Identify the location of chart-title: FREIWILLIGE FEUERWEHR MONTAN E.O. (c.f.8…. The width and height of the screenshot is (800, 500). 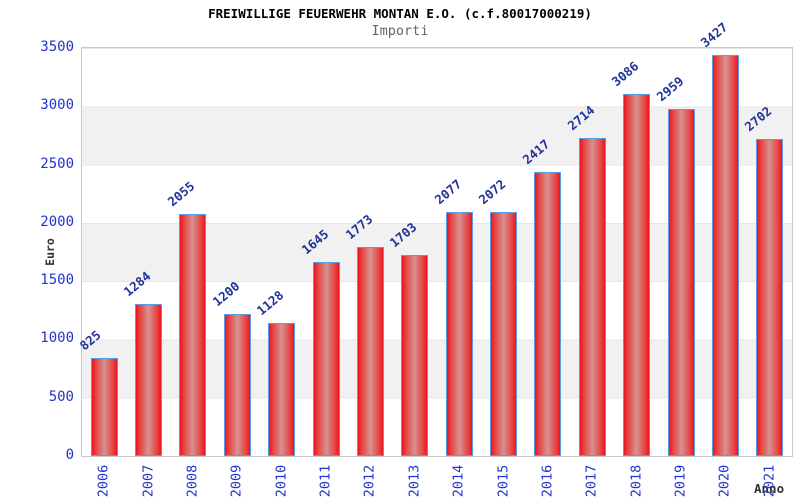
(400, 13).